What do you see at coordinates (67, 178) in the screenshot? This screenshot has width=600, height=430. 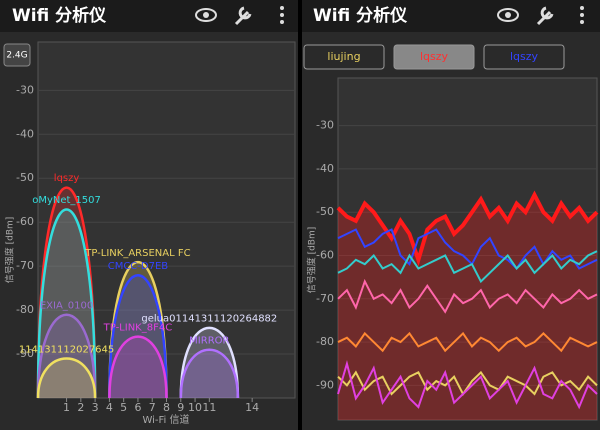 I see `network-name: lqszy` at bounding box center [67, 178].